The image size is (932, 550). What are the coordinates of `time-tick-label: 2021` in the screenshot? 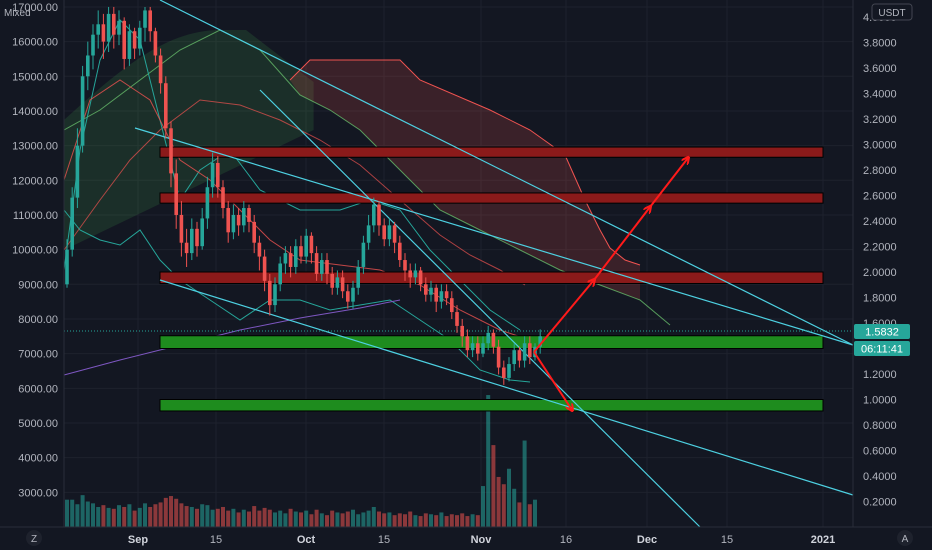 It's located at (823, 540).